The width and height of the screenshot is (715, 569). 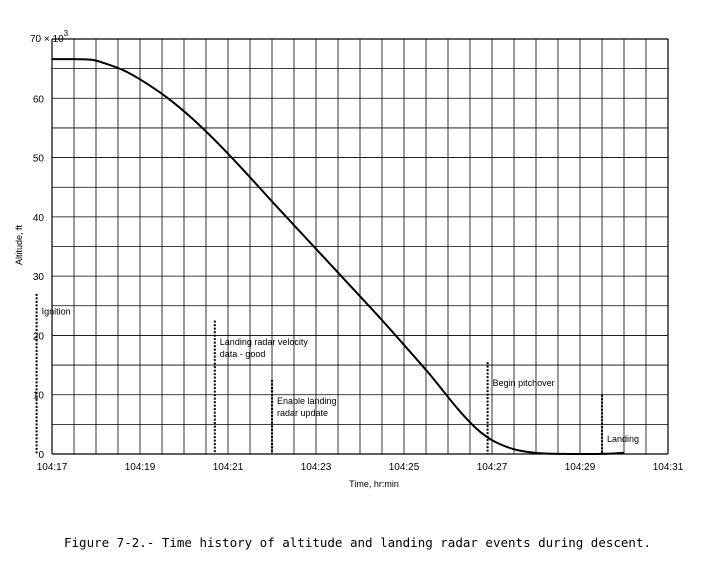 I want to click on y-tick-label: 10, so click(x=39, y=396).